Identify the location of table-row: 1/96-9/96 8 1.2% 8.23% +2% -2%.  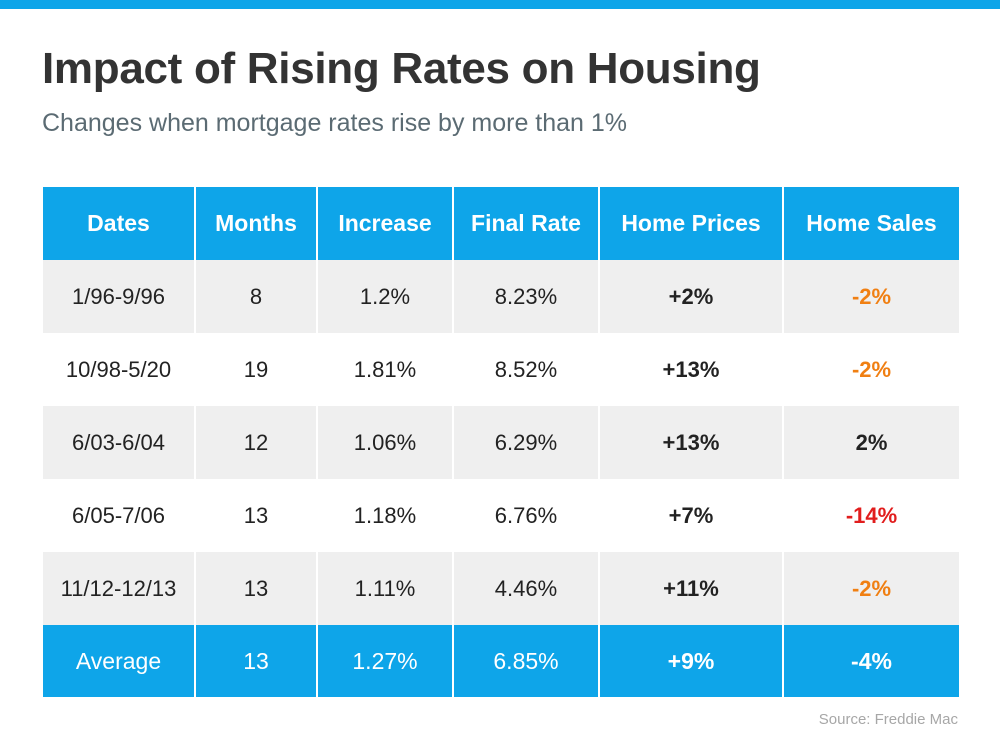
(501, 296).